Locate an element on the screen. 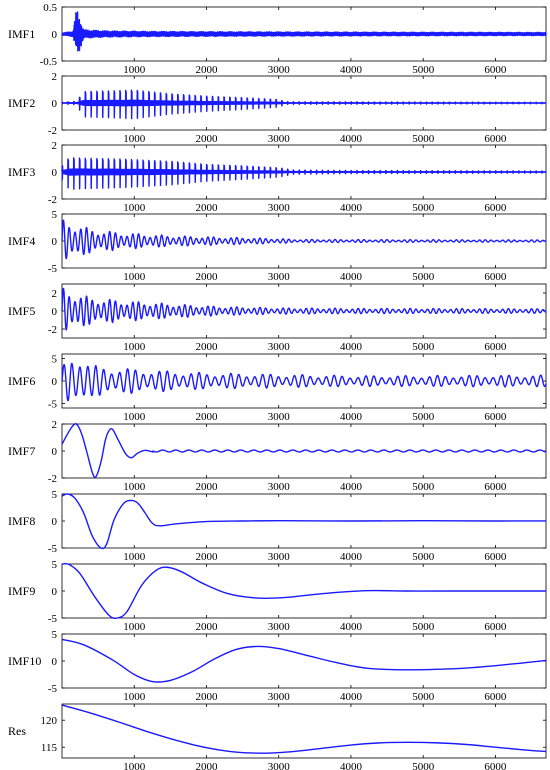 The image size is (550, 770). panel-label: IMF3 is located at coordinates (21, 172).